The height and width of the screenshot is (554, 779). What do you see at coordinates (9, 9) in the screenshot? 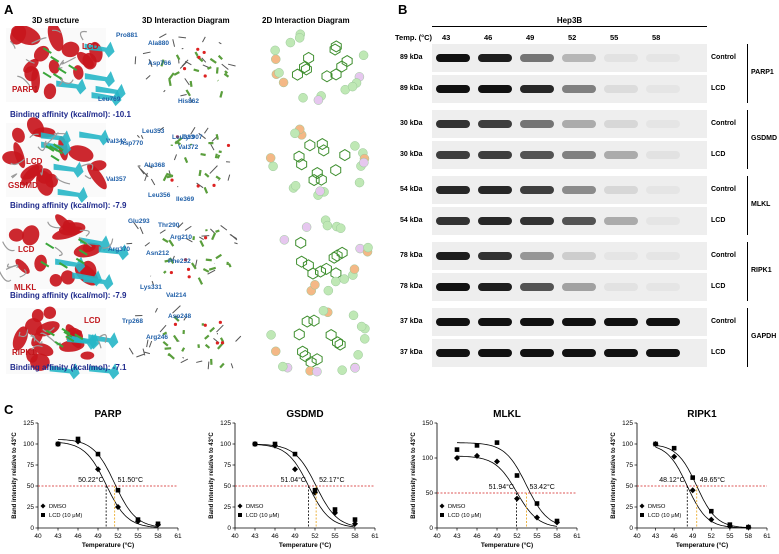
I see `panel-label-a: A` at bounding box center [9, 9].